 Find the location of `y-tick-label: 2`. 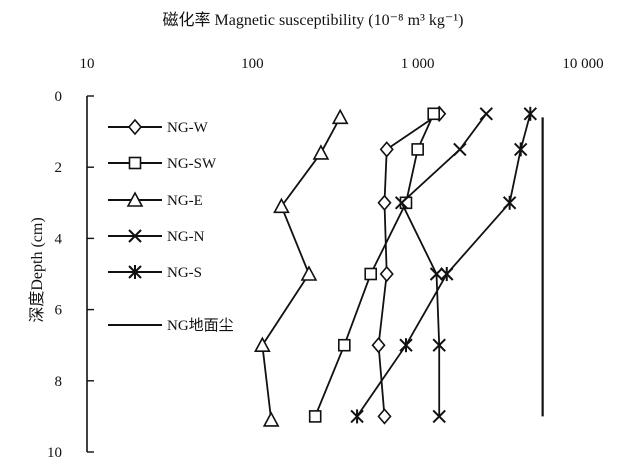

y-tick-label: 2 is located at coordinates (59, 168).